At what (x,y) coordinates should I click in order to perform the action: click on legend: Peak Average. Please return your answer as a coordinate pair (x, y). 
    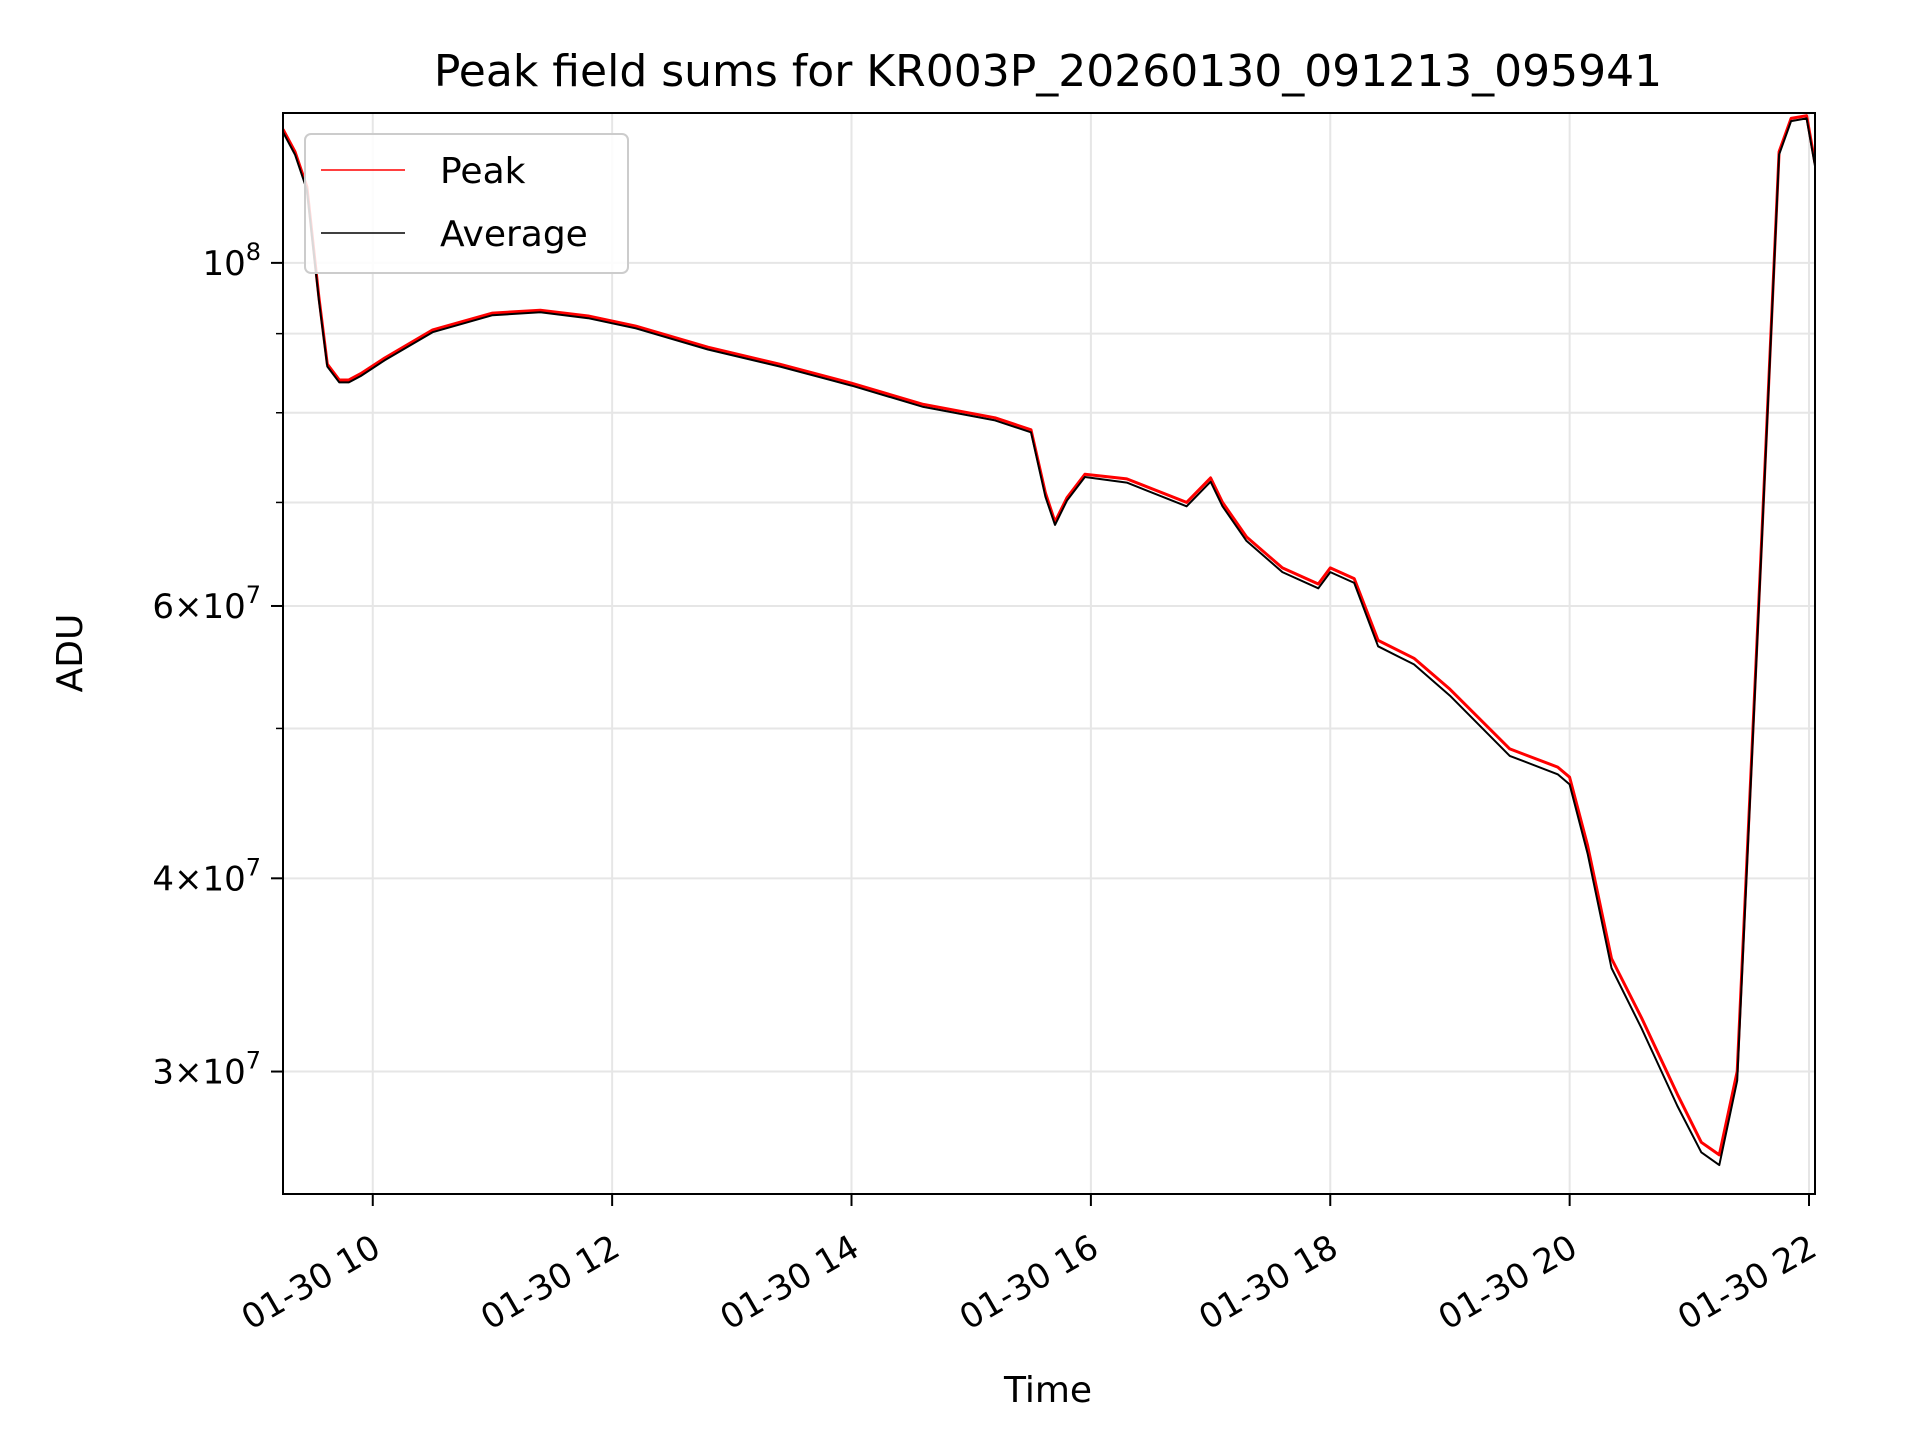
    Looking at the image, I should click on (466, 203).